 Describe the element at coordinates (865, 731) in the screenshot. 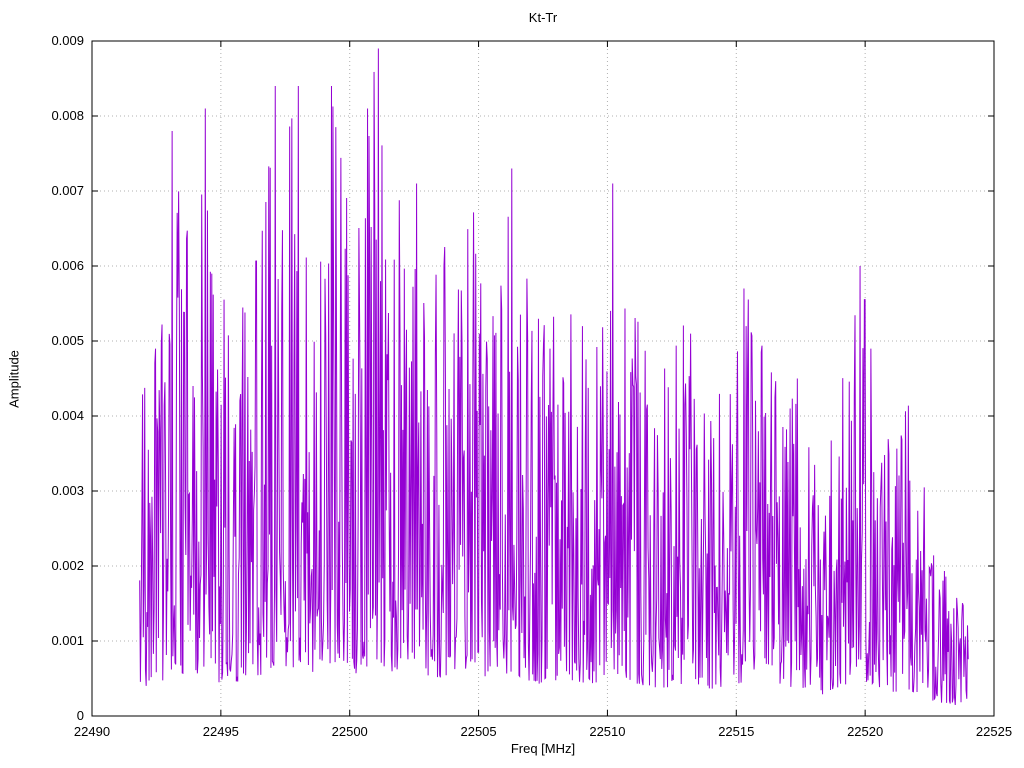

I see `x-tick-label: 22520` at that location.